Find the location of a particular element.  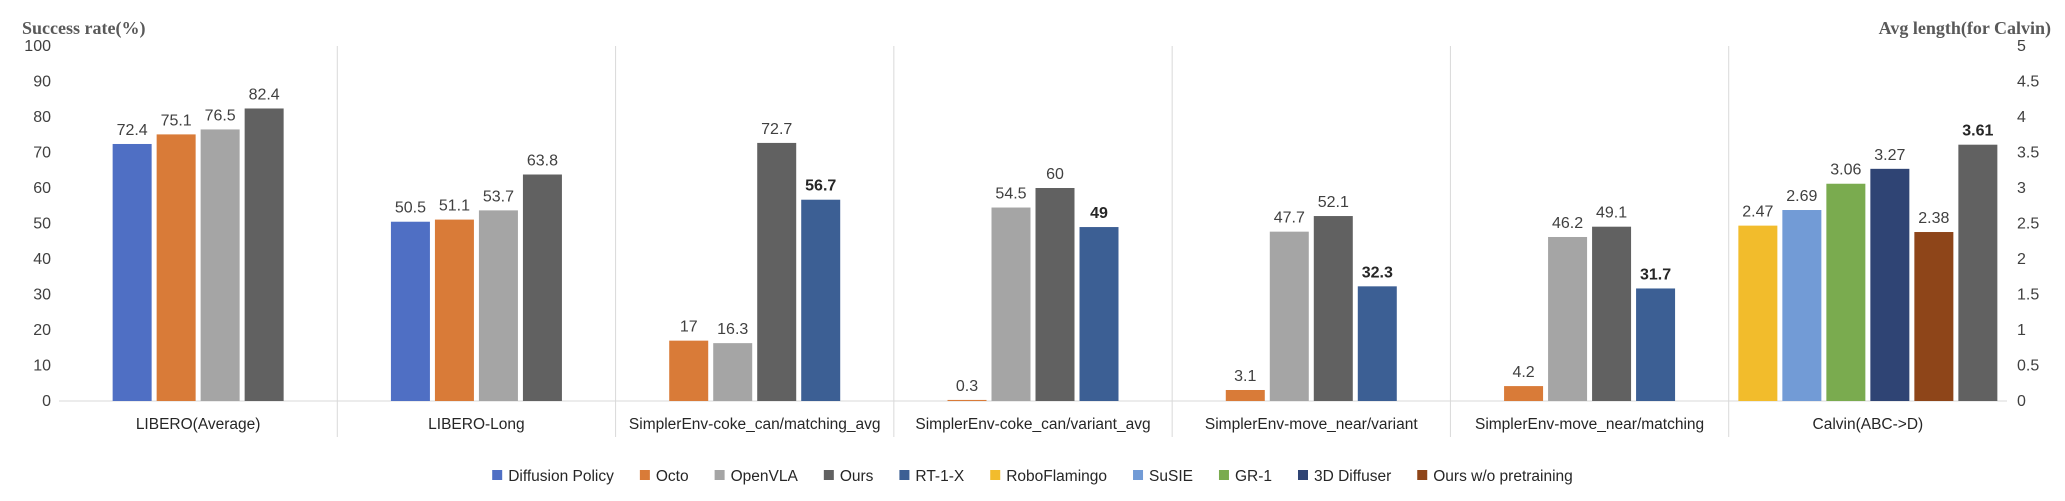

data-label: 50.5 is located at coordinates (410, 208).